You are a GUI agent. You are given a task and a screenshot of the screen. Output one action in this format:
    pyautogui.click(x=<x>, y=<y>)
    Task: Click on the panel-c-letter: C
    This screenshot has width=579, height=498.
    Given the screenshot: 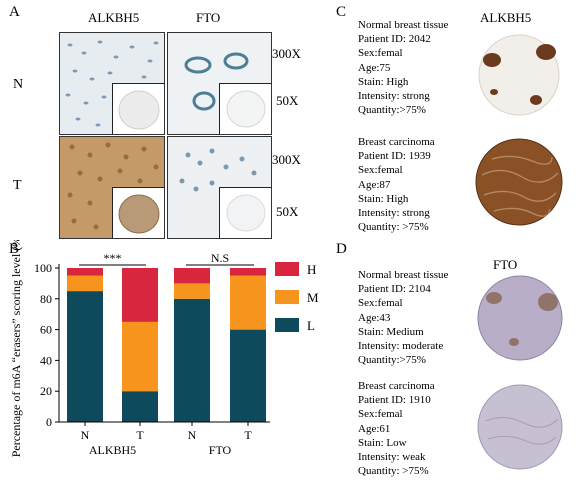 What is the action you would take?
    pyautogui.click(x=341, y=12)
    